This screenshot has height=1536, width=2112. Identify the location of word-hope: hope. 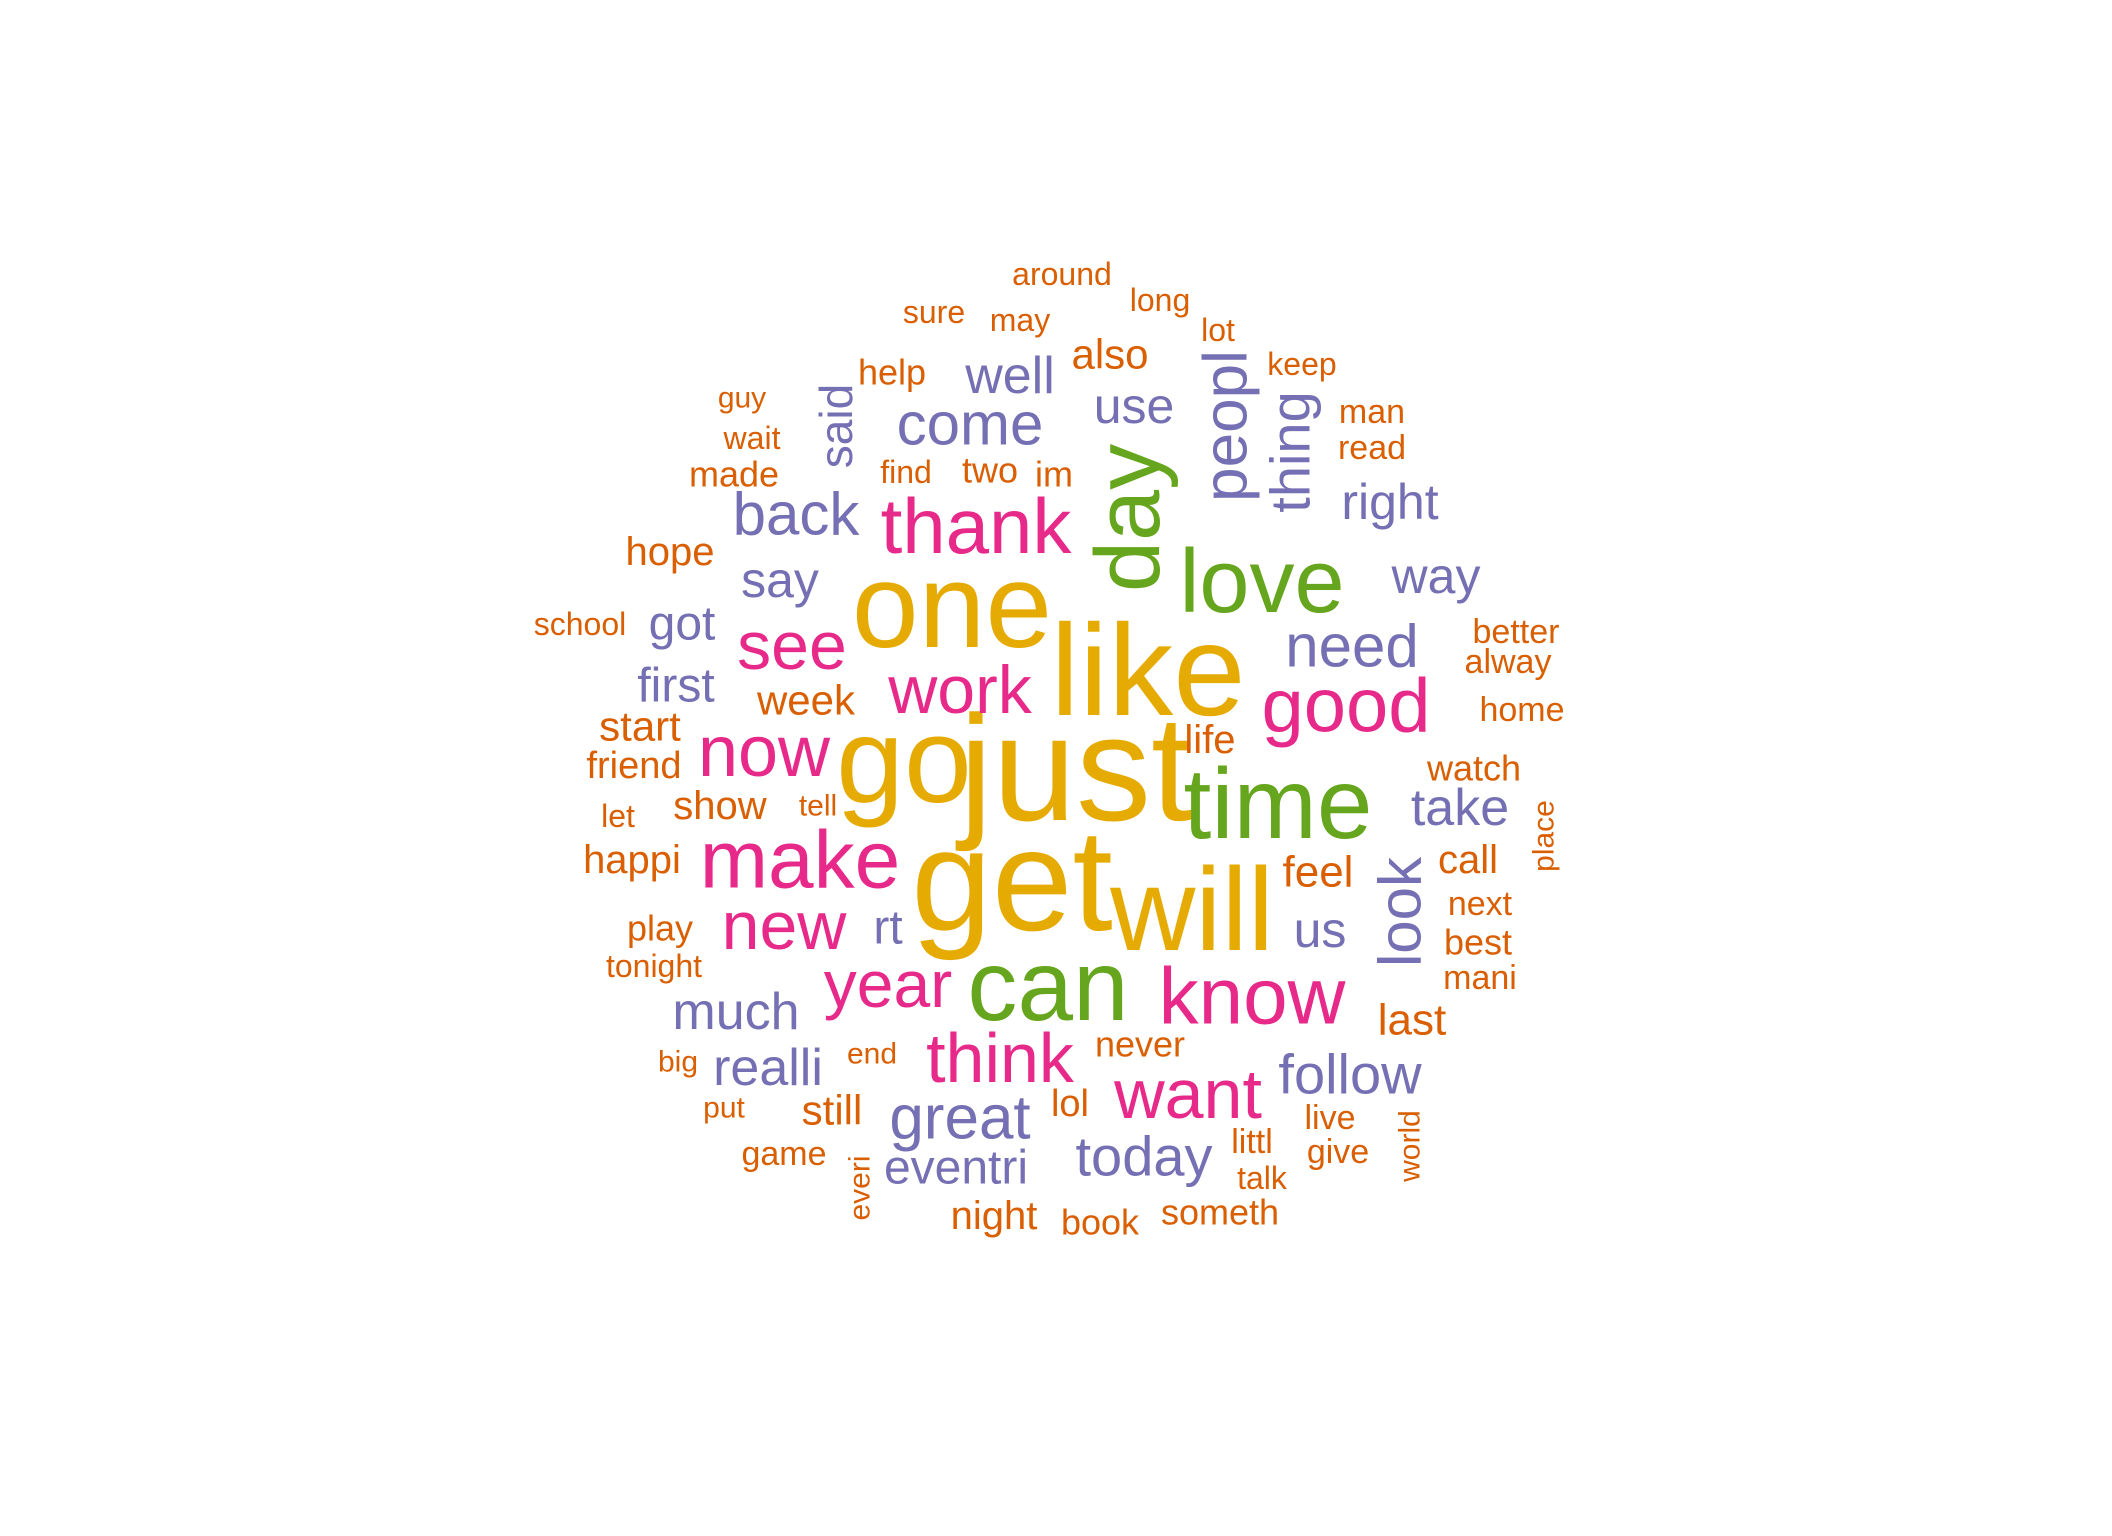
(670, 552).